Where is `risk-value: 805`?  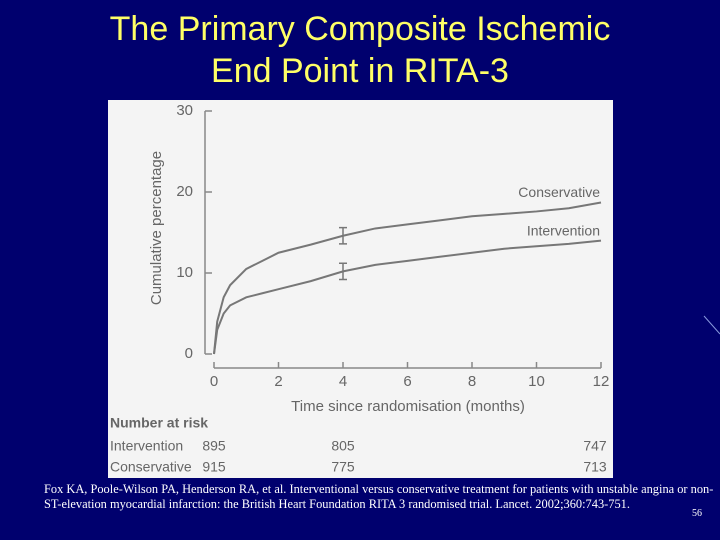
risk-value: 805 is located at coordinates (343, 446).